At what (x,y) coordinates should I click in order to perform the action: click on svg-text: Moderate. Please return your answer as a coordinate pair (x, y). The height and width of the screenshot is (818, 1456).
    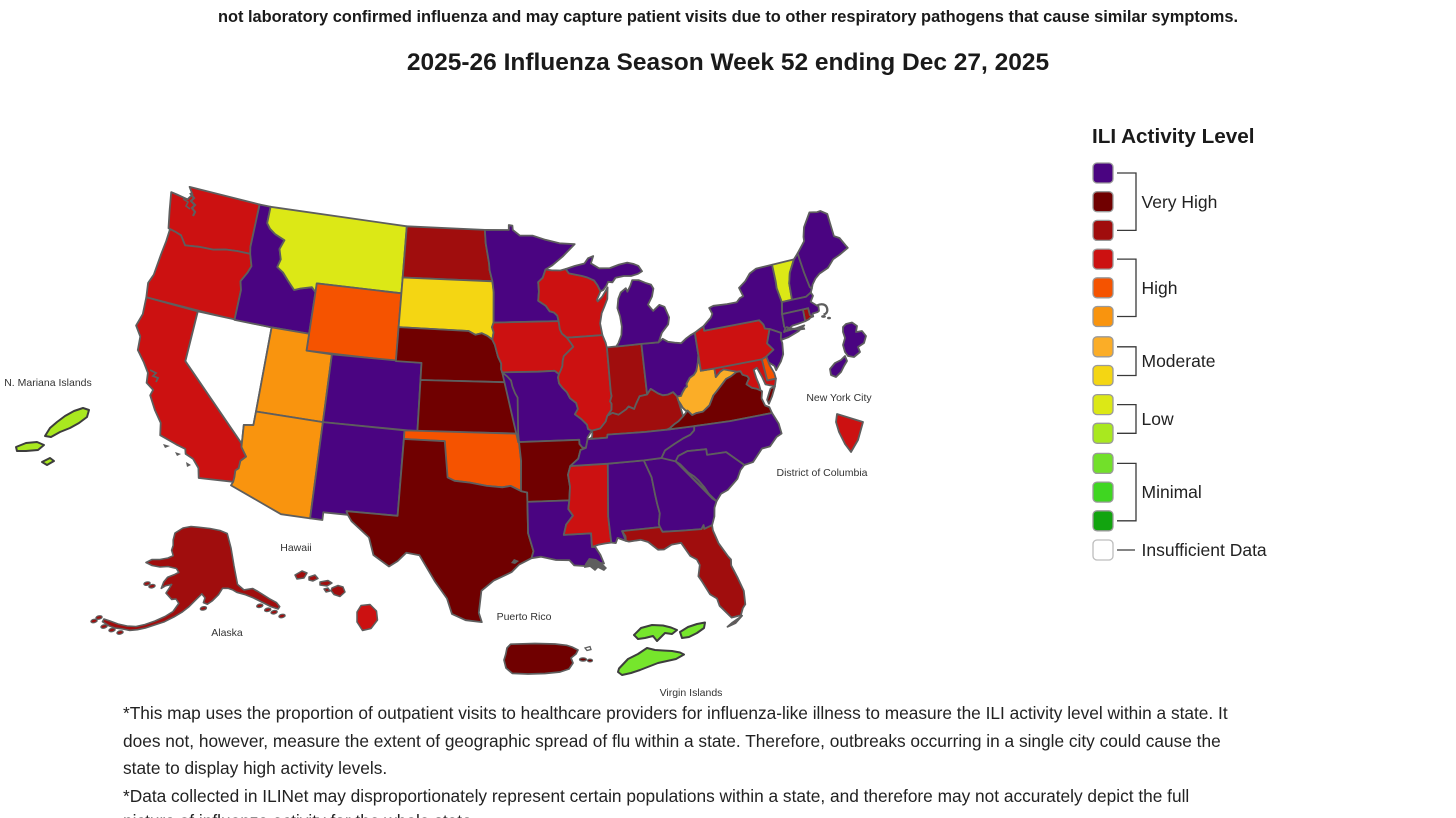
    Looking at the image, I should click on (1179, 361).